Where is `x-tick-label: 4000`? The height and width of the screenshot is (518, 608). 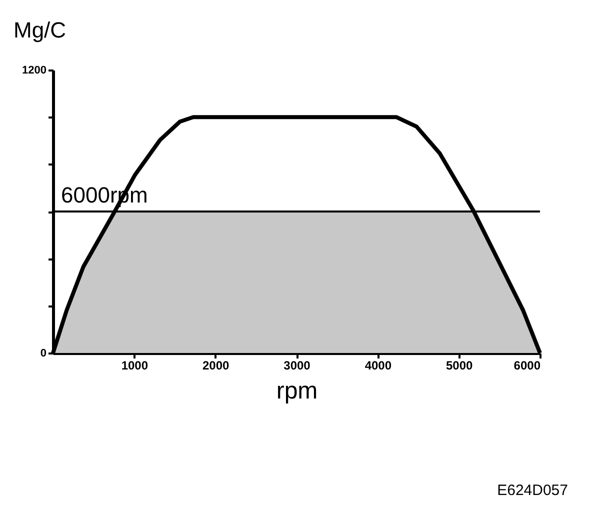
x-tick-label: 4000 is located at coordinates (378, 365).